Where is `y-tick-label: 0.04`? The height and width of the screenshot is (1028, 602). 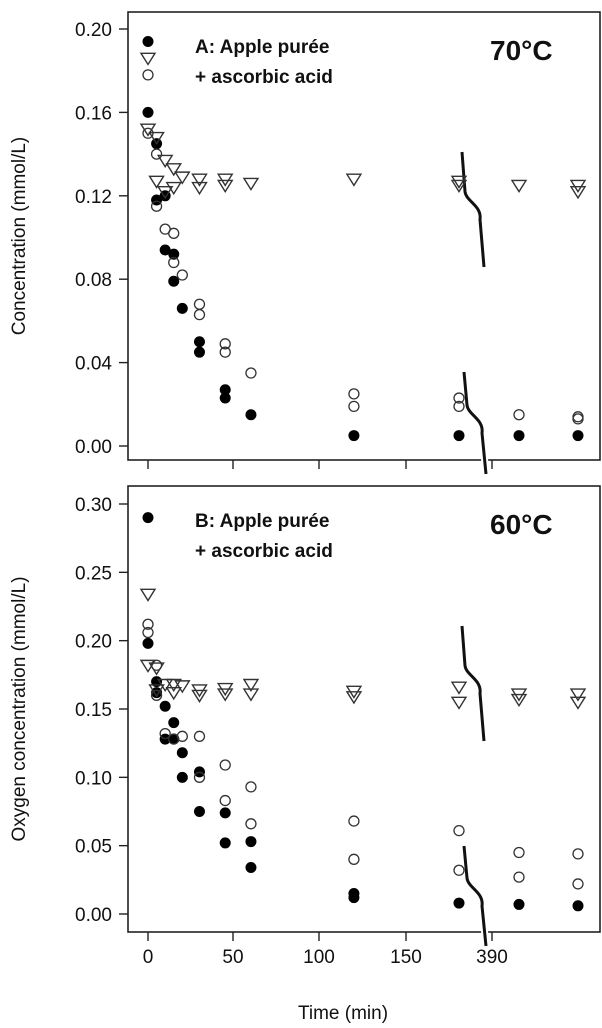 y-tick-label: 0.04 is located at coordinates (93, 364).